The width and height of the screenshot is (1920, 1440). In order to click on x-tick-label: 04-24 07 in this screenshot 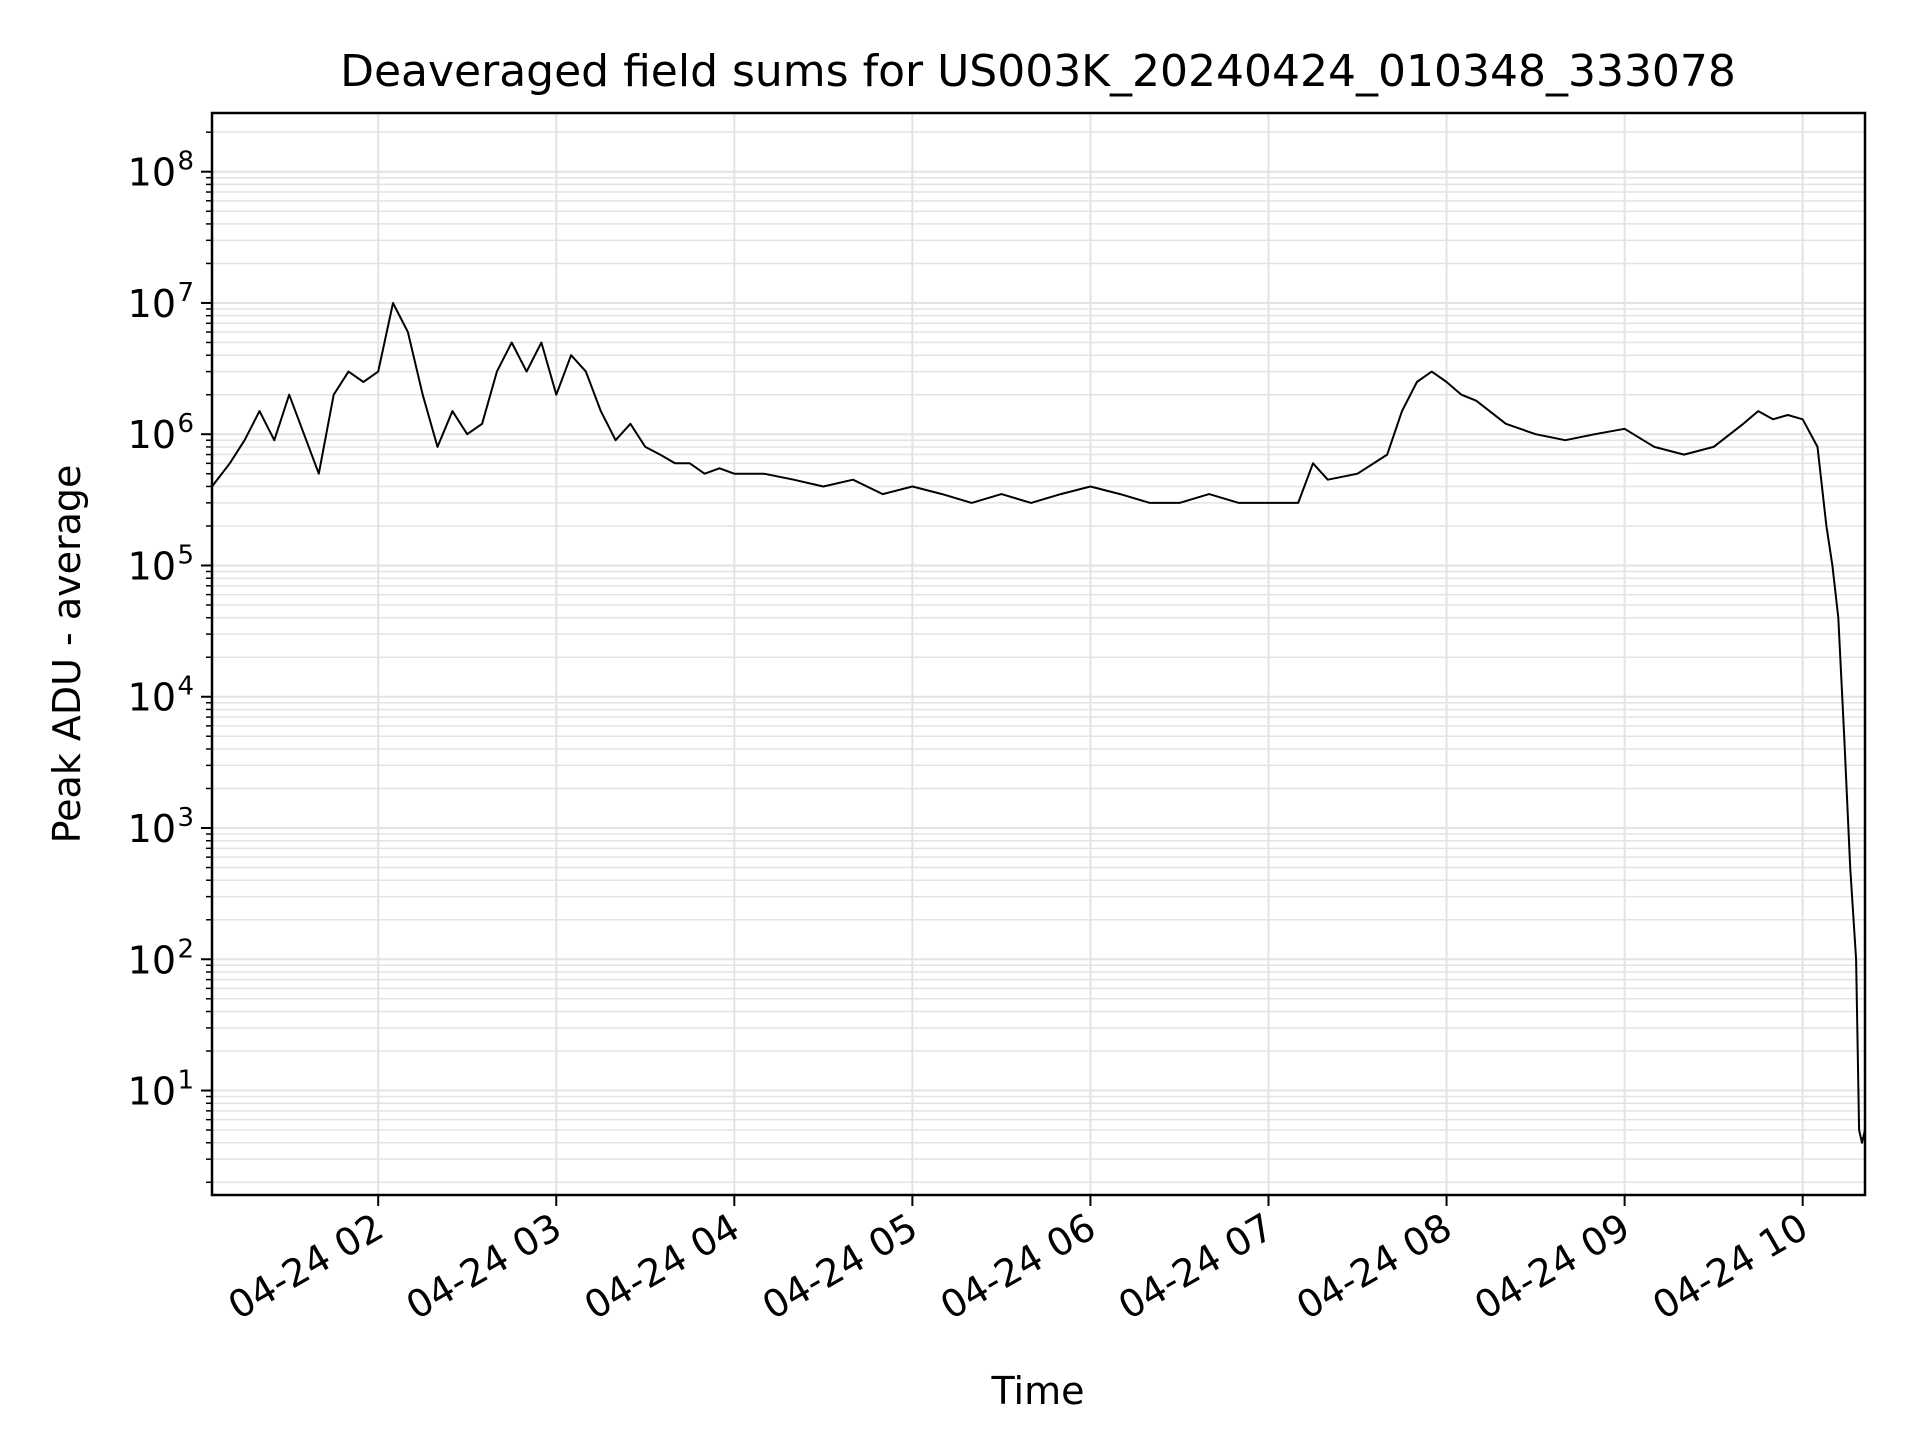, I will do `click(1196, 1267)`.